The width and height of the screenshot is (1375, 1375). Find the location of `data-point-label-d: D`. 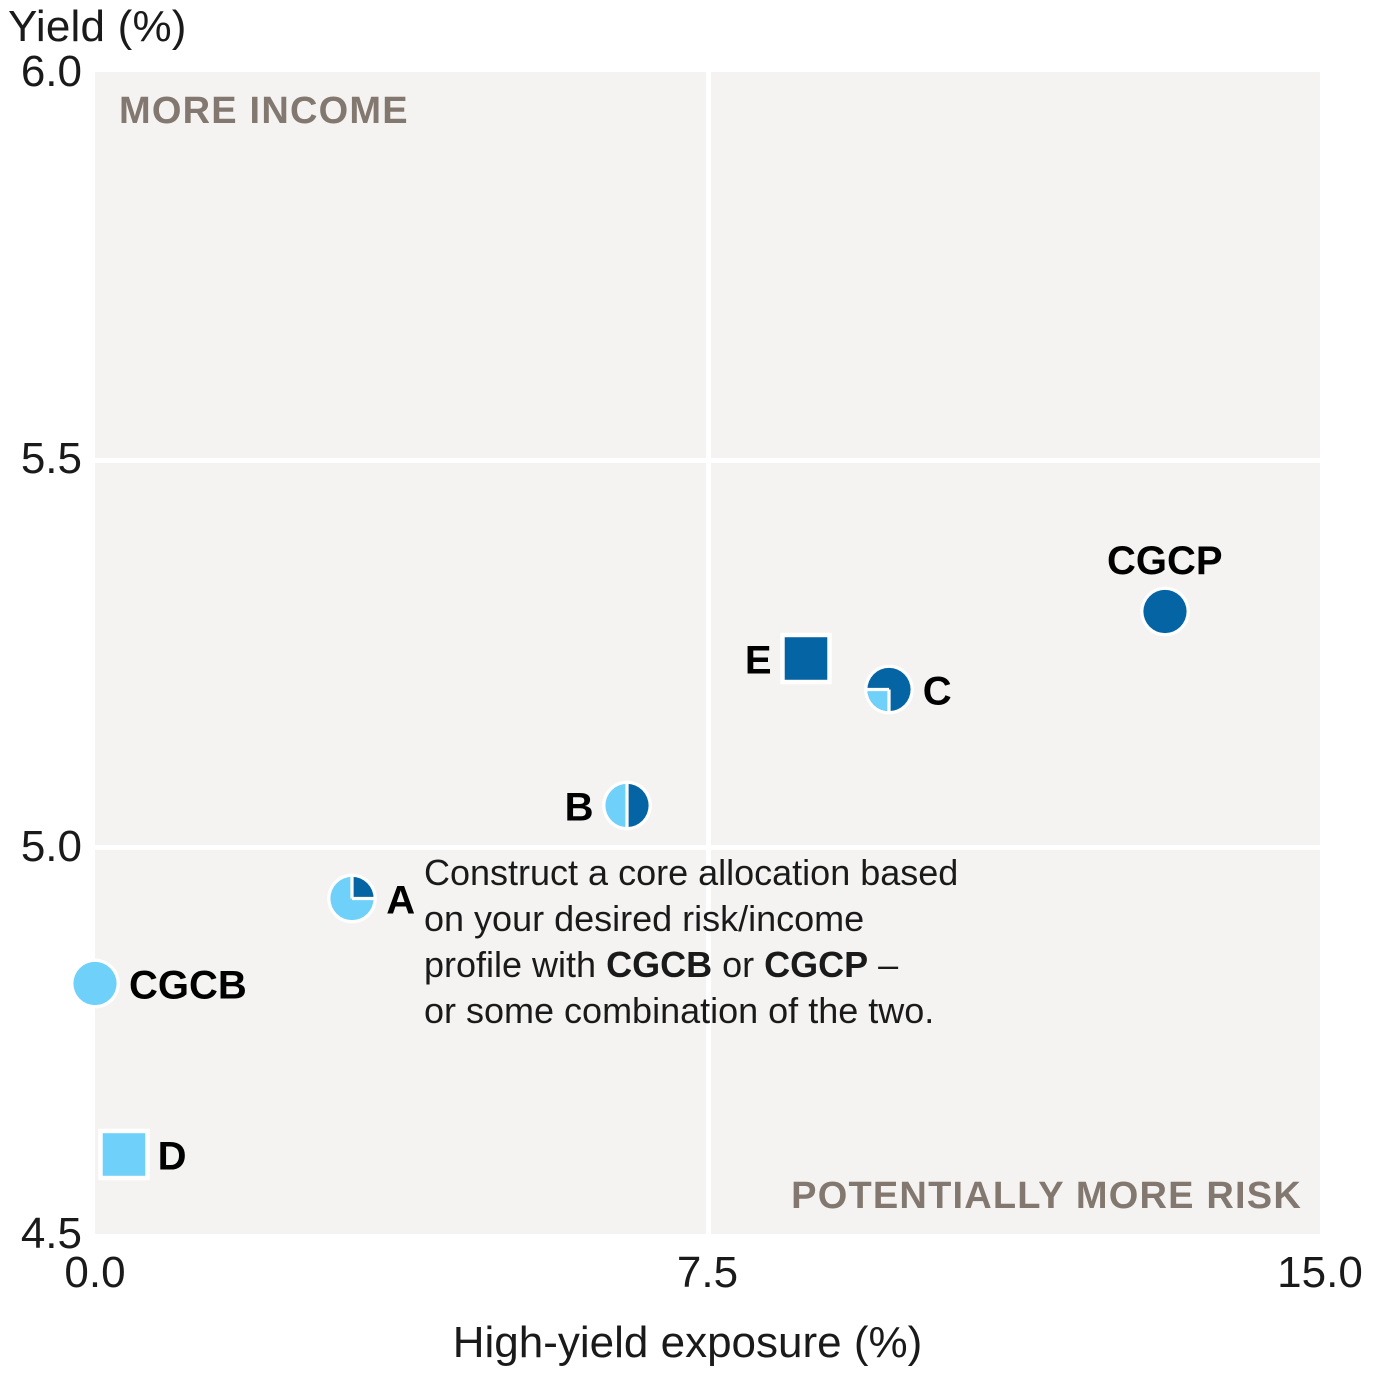

data-point-label-d: D is located at coordinates (172, 1156).